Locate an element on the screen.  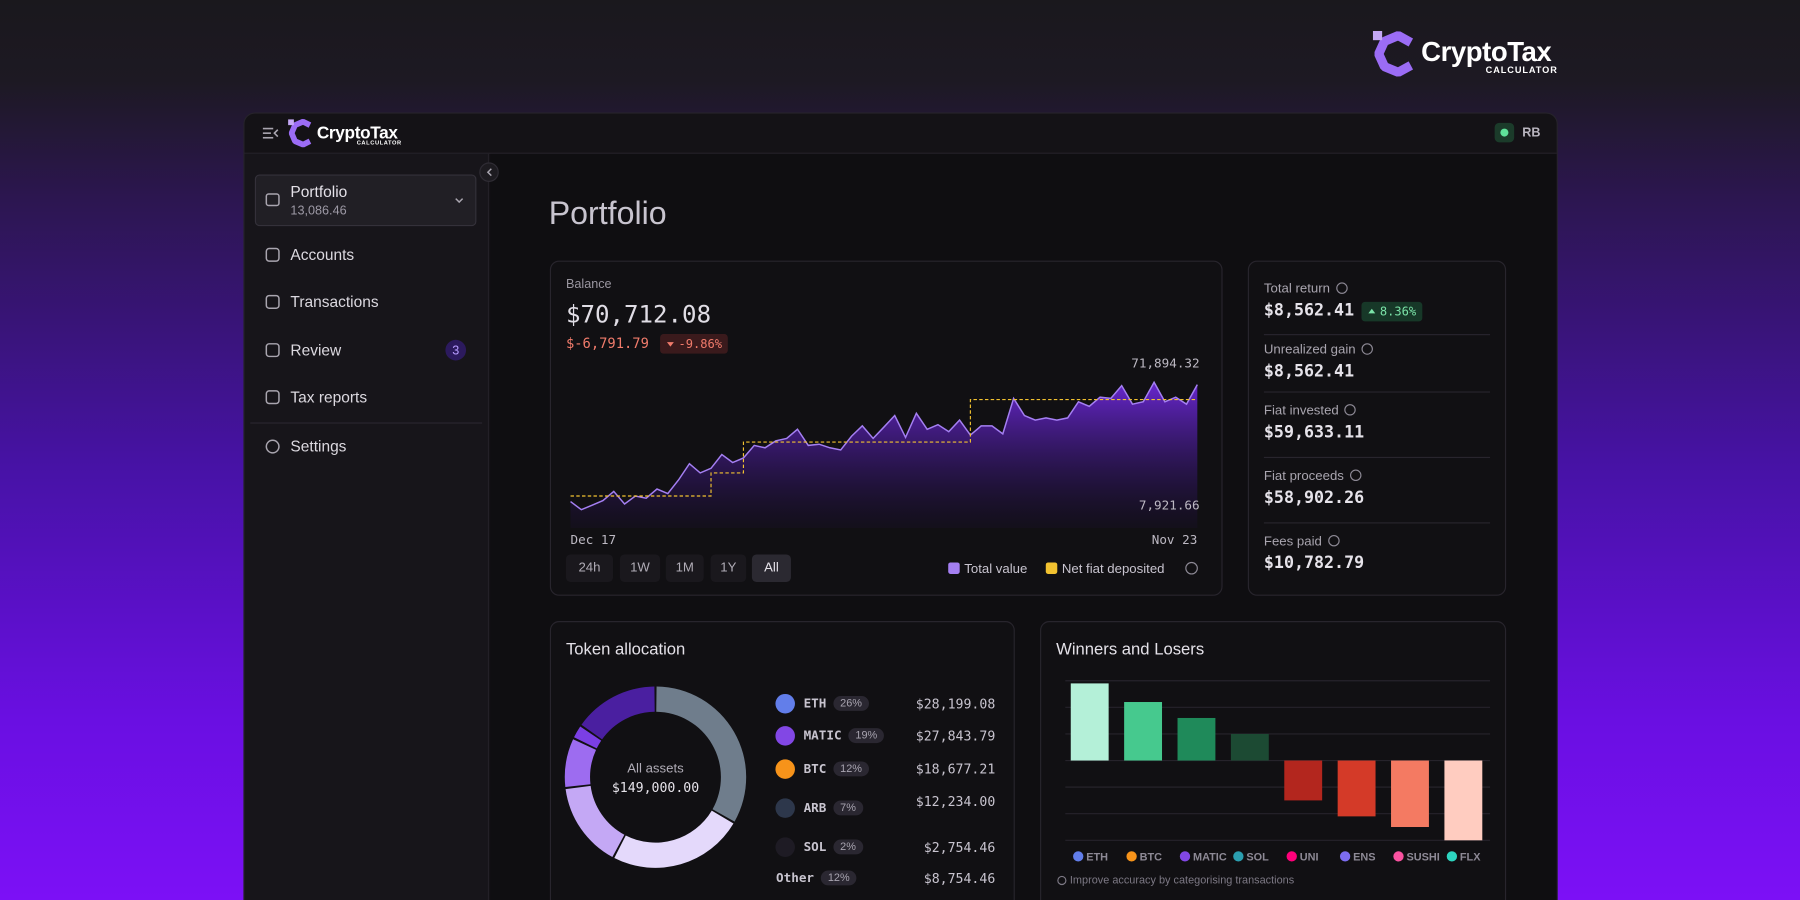
nav-item: Tax reports is located at coordinates (329, 397).